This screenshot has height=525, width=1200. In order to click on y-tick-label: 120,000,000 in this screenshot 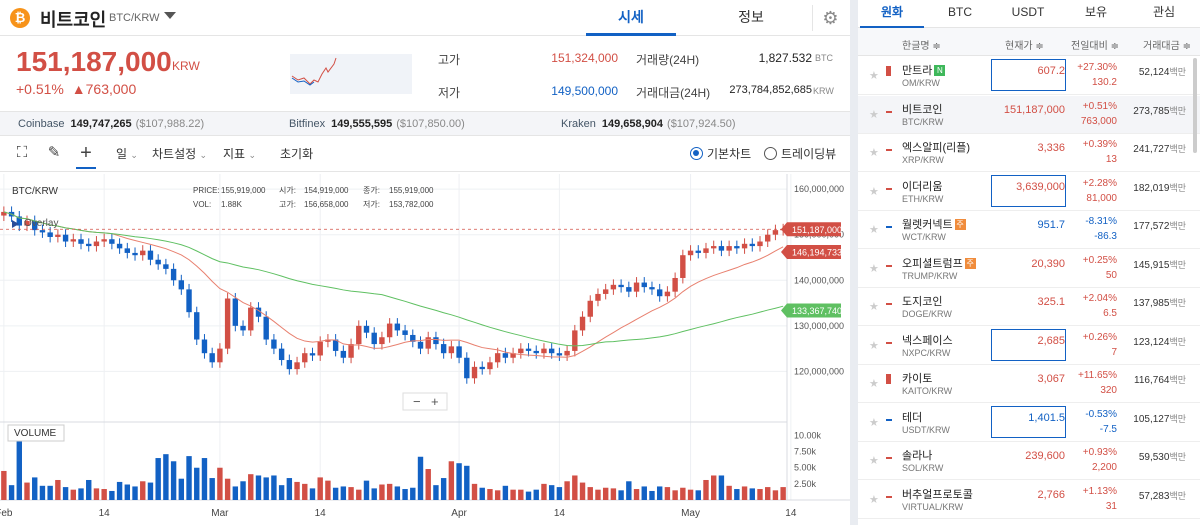, I will do `click(819, 371)`.